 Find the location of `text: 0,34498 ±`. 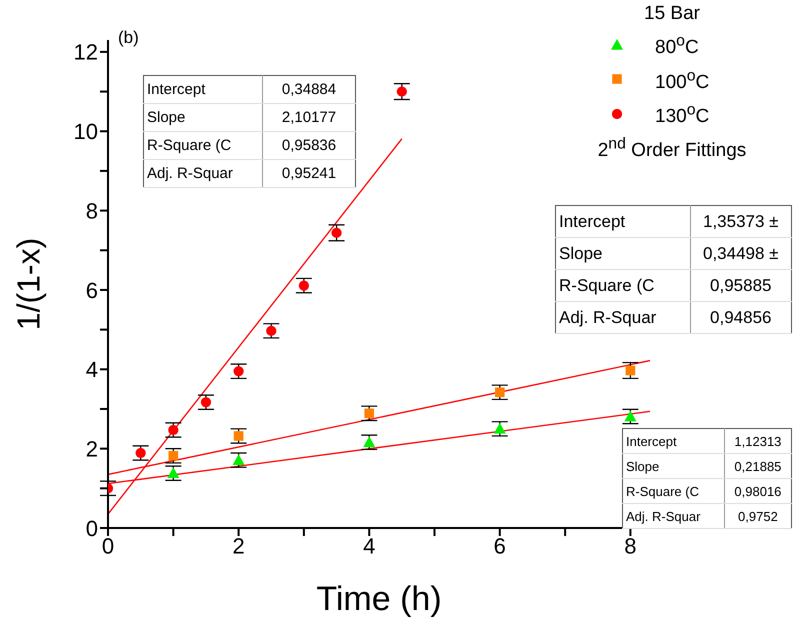

text: 0,34498 ± is located at coordinates (741, 253).